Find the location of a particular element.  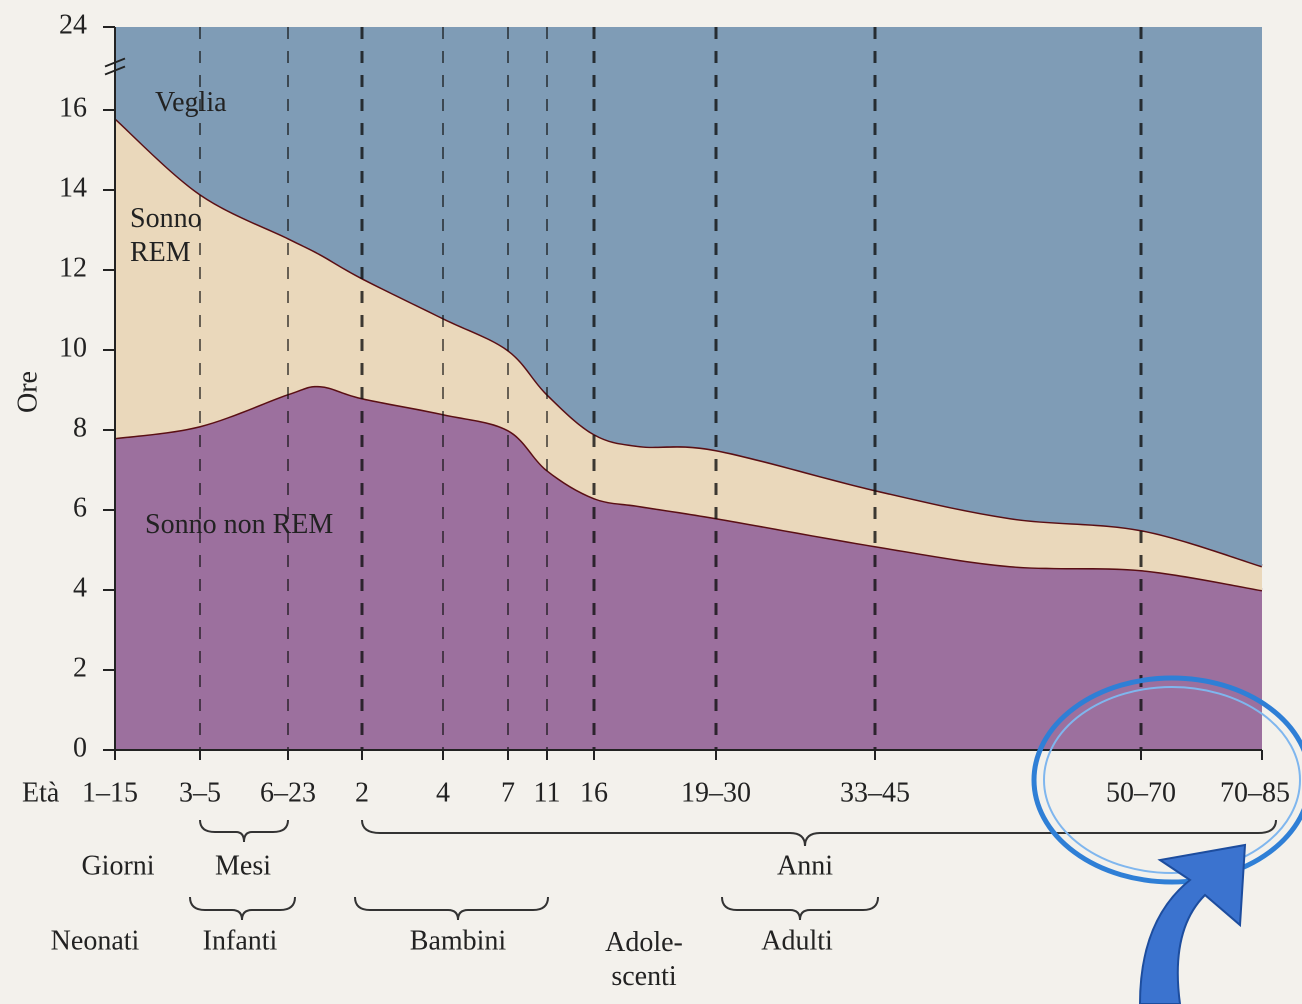

x-tick-label: 16 is located at coordinates (594, 792).